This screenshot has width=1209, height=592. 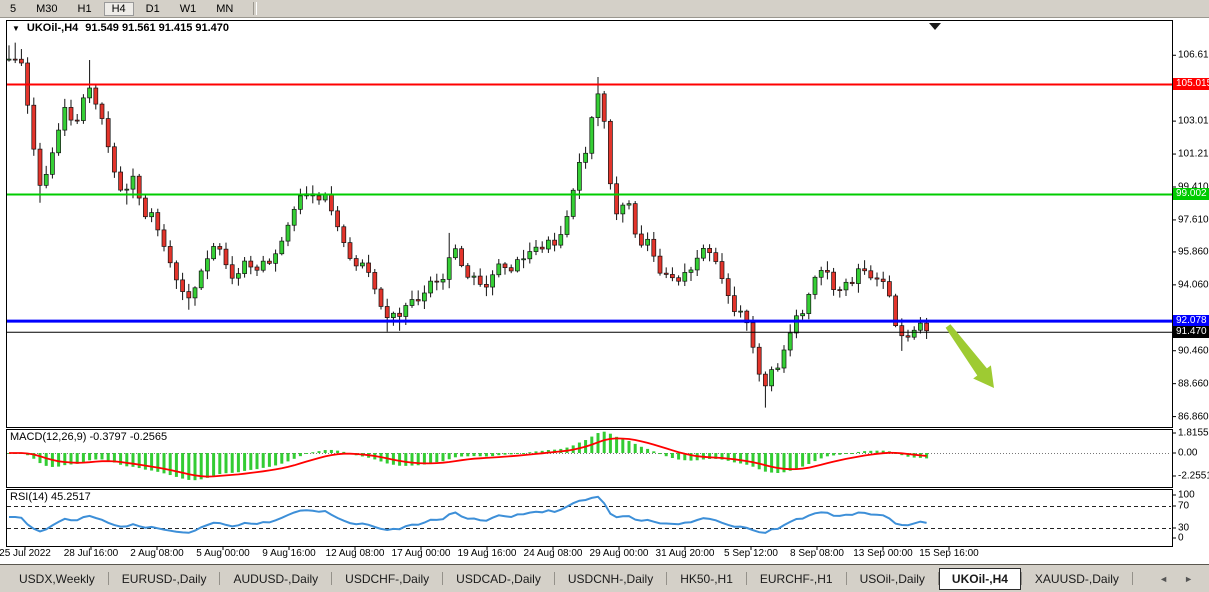 I want to click on time-tick-label: 19 Aug 16:00, so click(x=487, y=553).